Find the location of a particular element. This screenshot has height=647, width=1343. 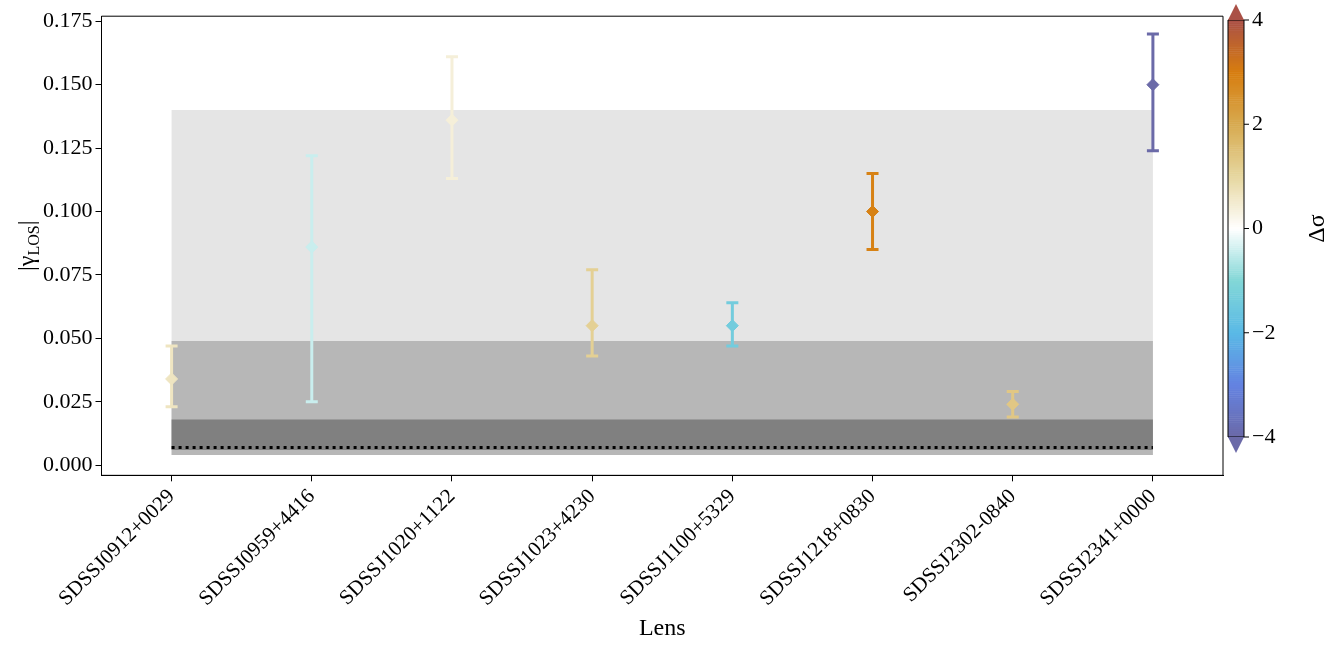

color-bar-label: 4 is located at coordinates (1257, 18).